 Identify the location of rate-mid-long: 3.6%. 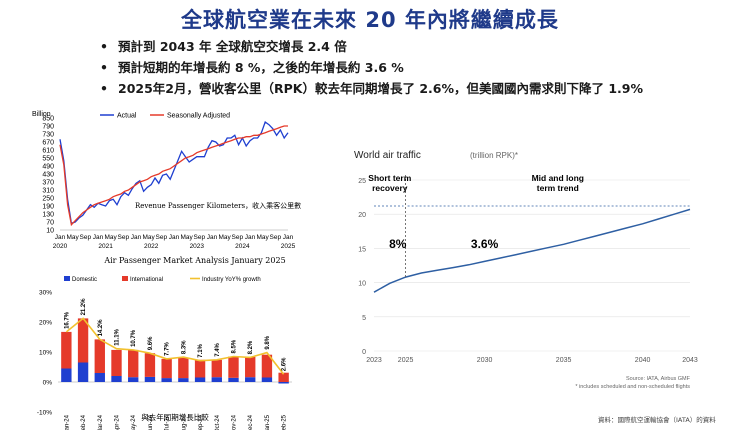
(485, 244).